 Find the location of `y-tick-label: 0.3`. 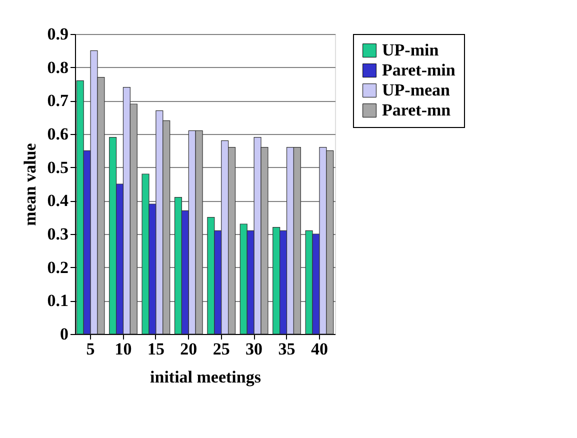

y-tick-label: 0.3 is located at coordinates (57, 234).